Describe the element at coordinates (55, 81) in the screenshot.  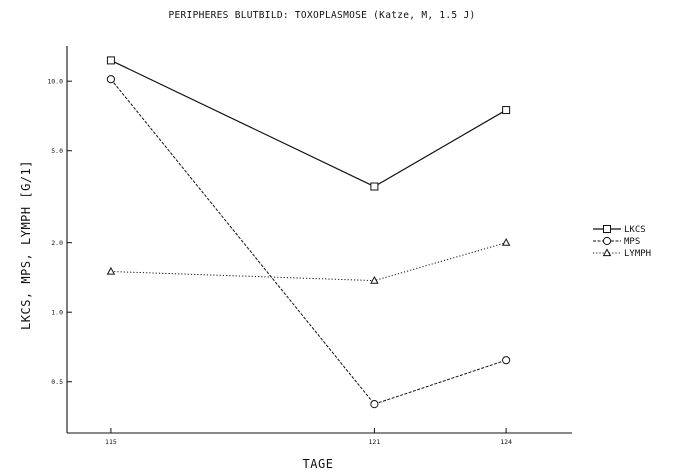
I see `y-tick-label: 10.0` at that location.